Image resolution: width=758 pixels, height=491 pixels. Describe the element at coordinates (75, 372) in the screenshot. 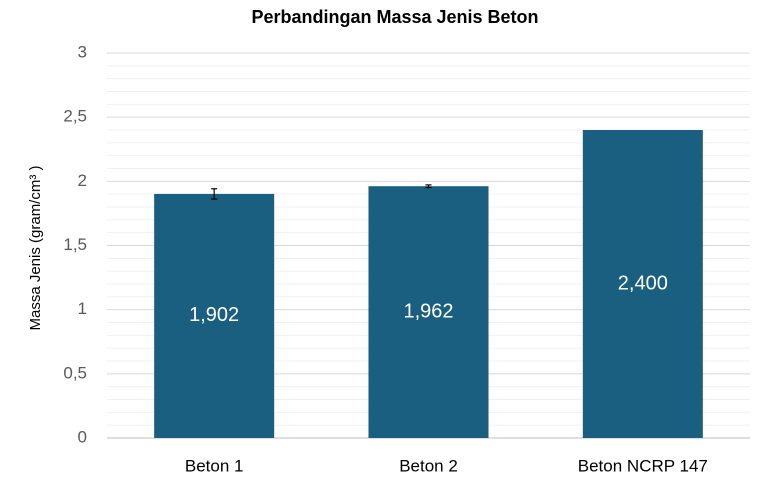

I see `y-tick-label: 0,5` at that location.